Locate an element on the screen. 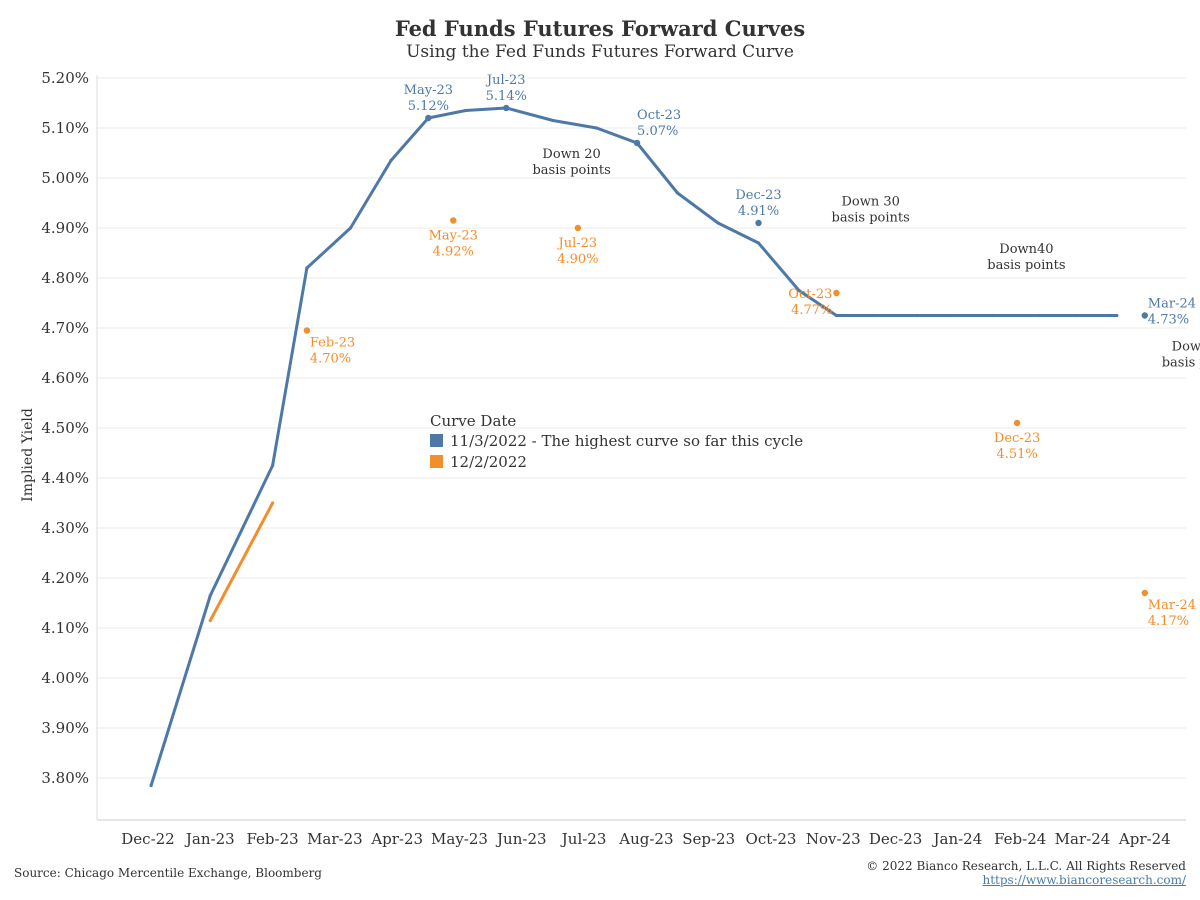 This screenshot has width=1200, height=900. y-tick-label: 5.20% is located at coordinates (65, 78).